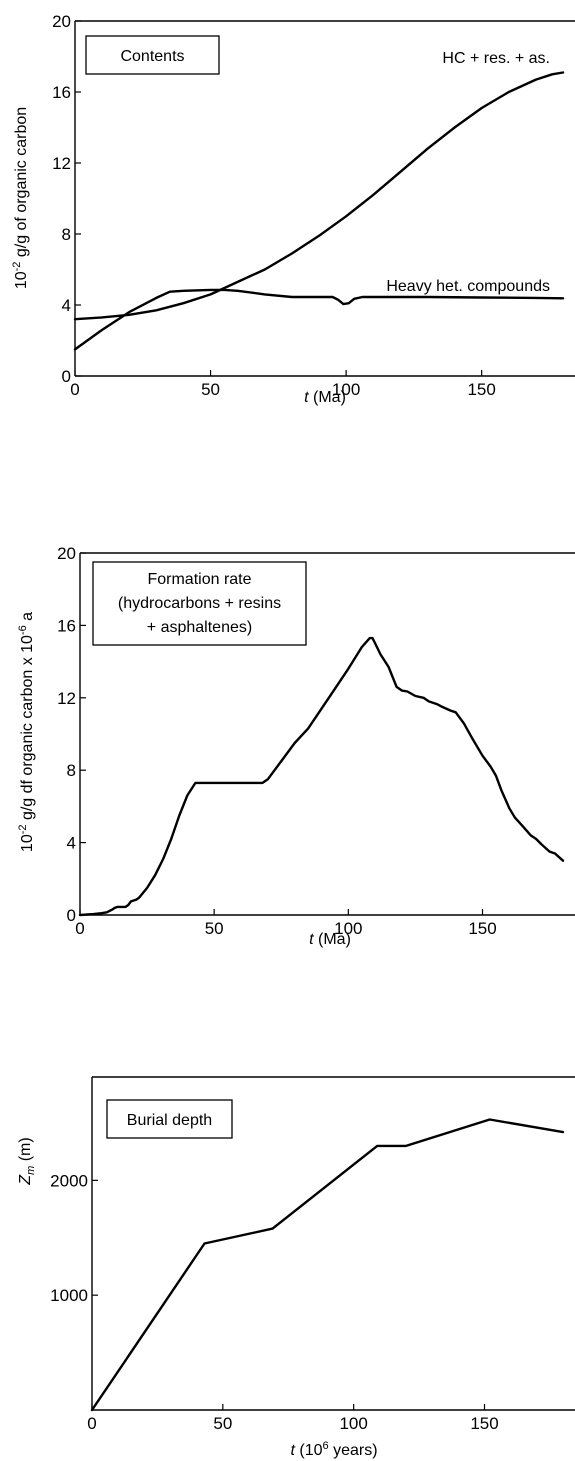 The image size is (575, 1461). Describe the element at coordinates (214, 928) in the screenshot. I see `panel2-x-tick-label: 50` at that location.